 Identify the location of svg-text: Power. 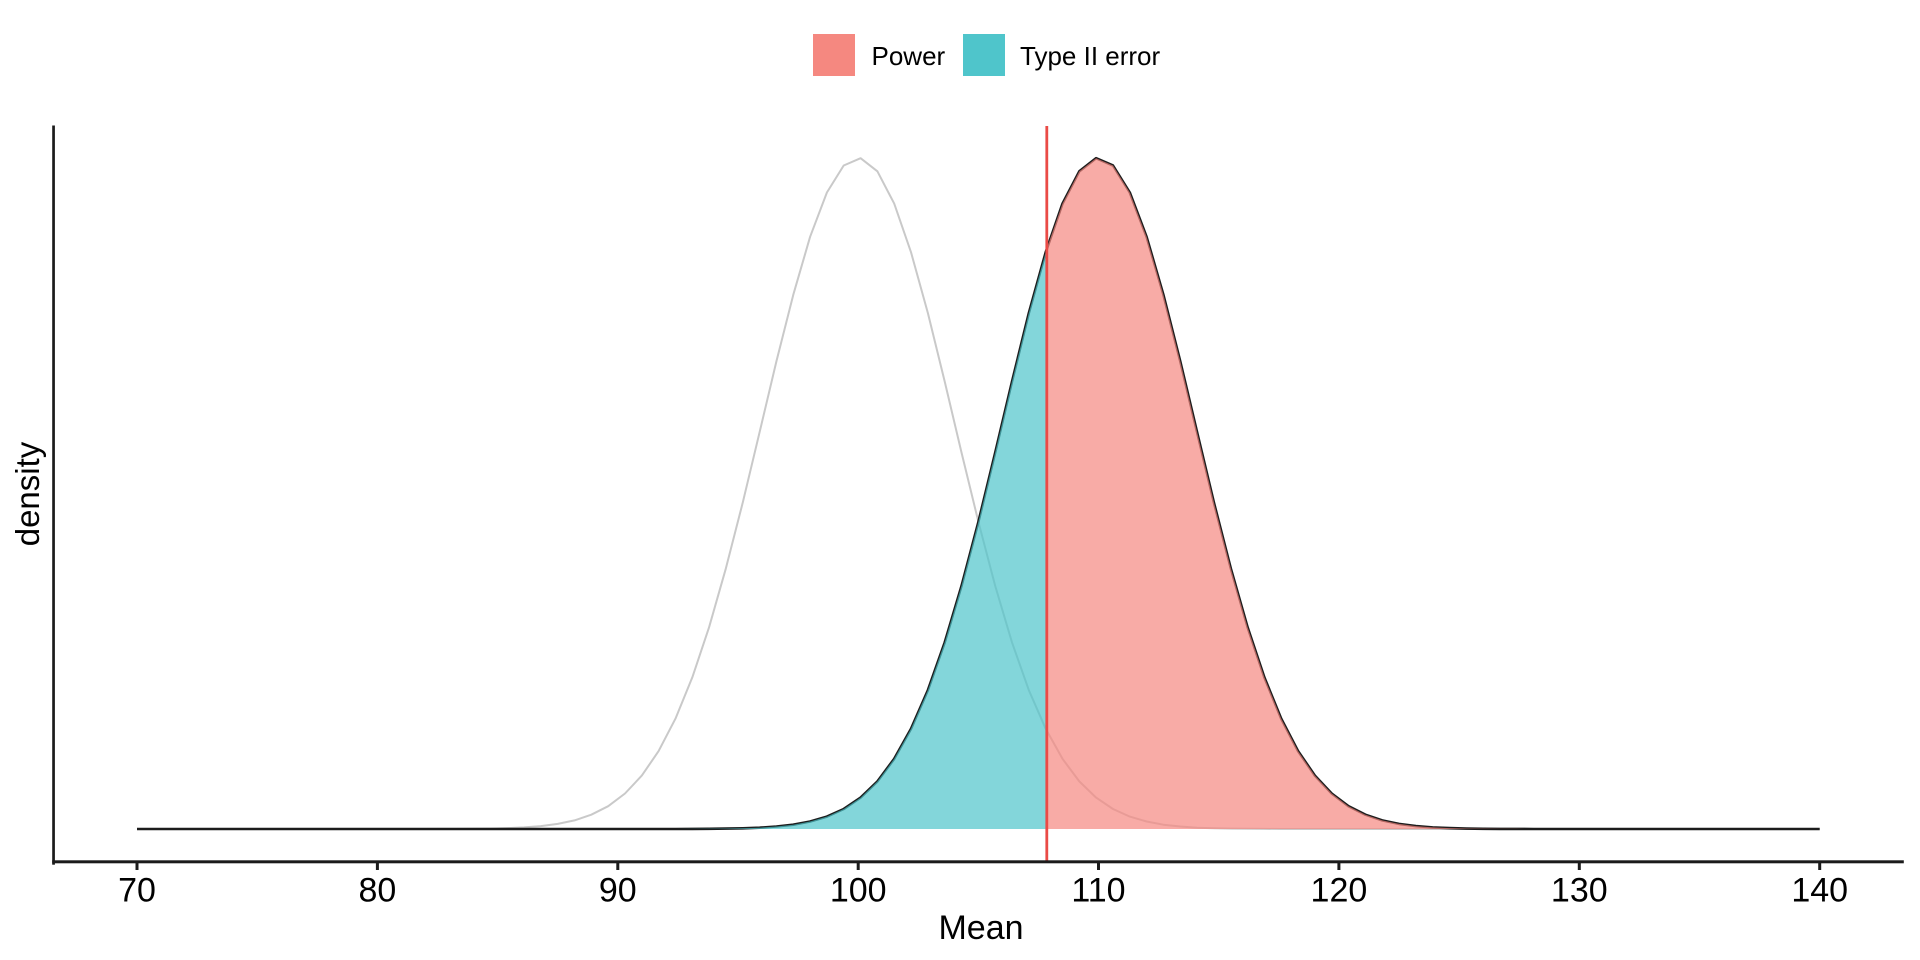
(909, 56).